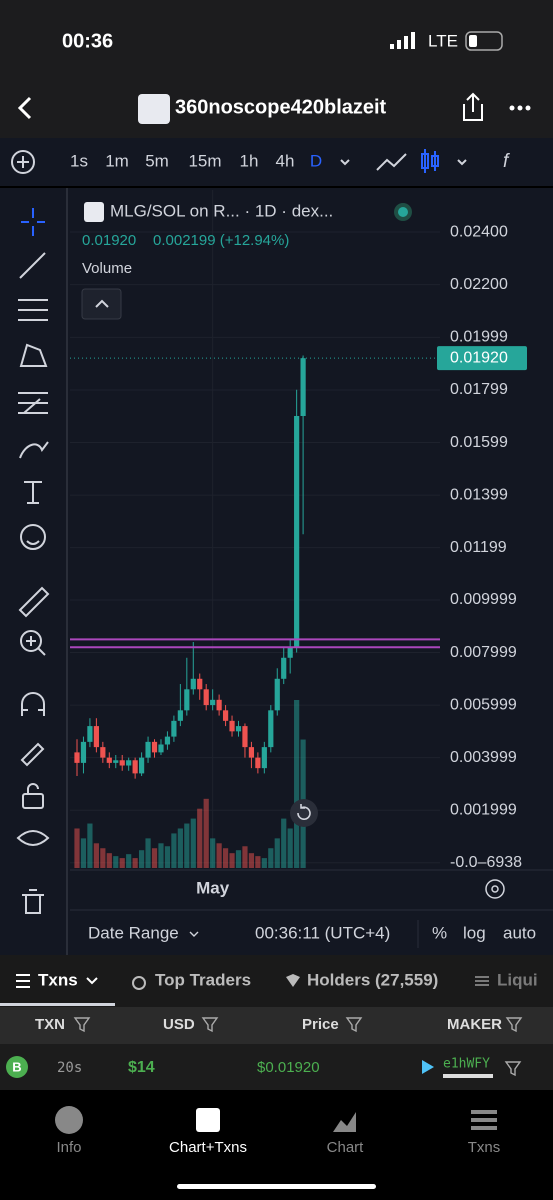  Describe the element at coordinates (33, 355) in the screenshot. I see `pattern-tool` at that location.